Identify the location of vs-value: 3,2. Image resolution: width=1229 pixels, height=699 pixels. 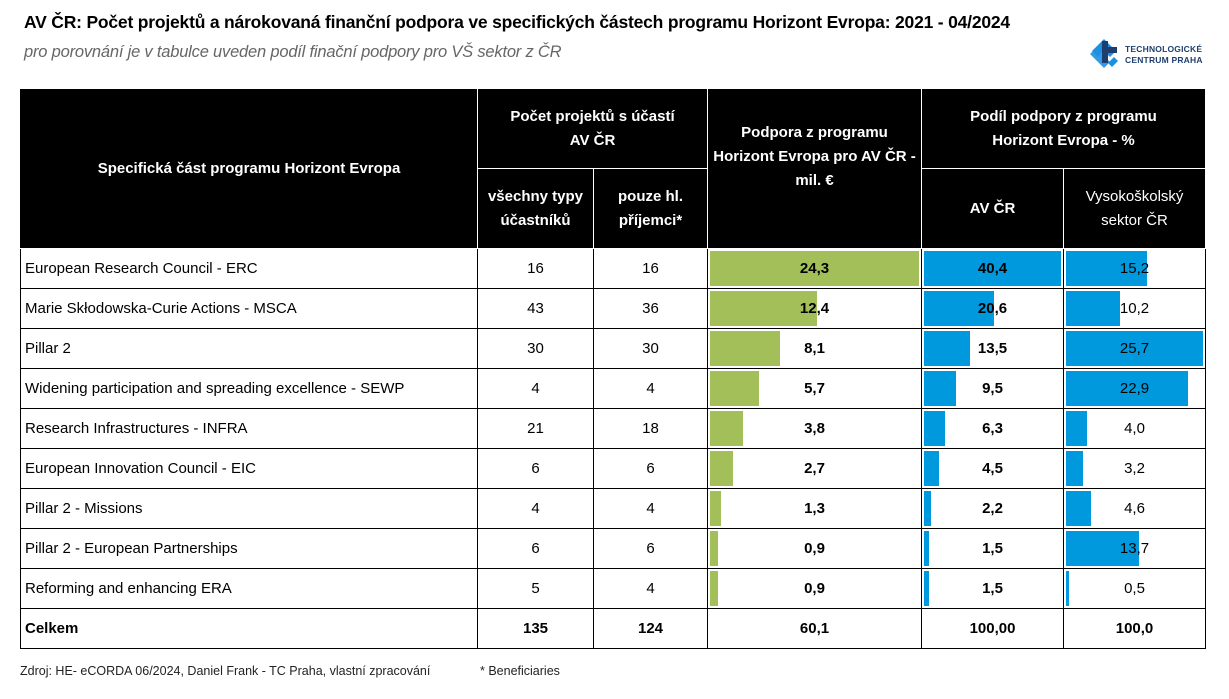
(1134, 468).